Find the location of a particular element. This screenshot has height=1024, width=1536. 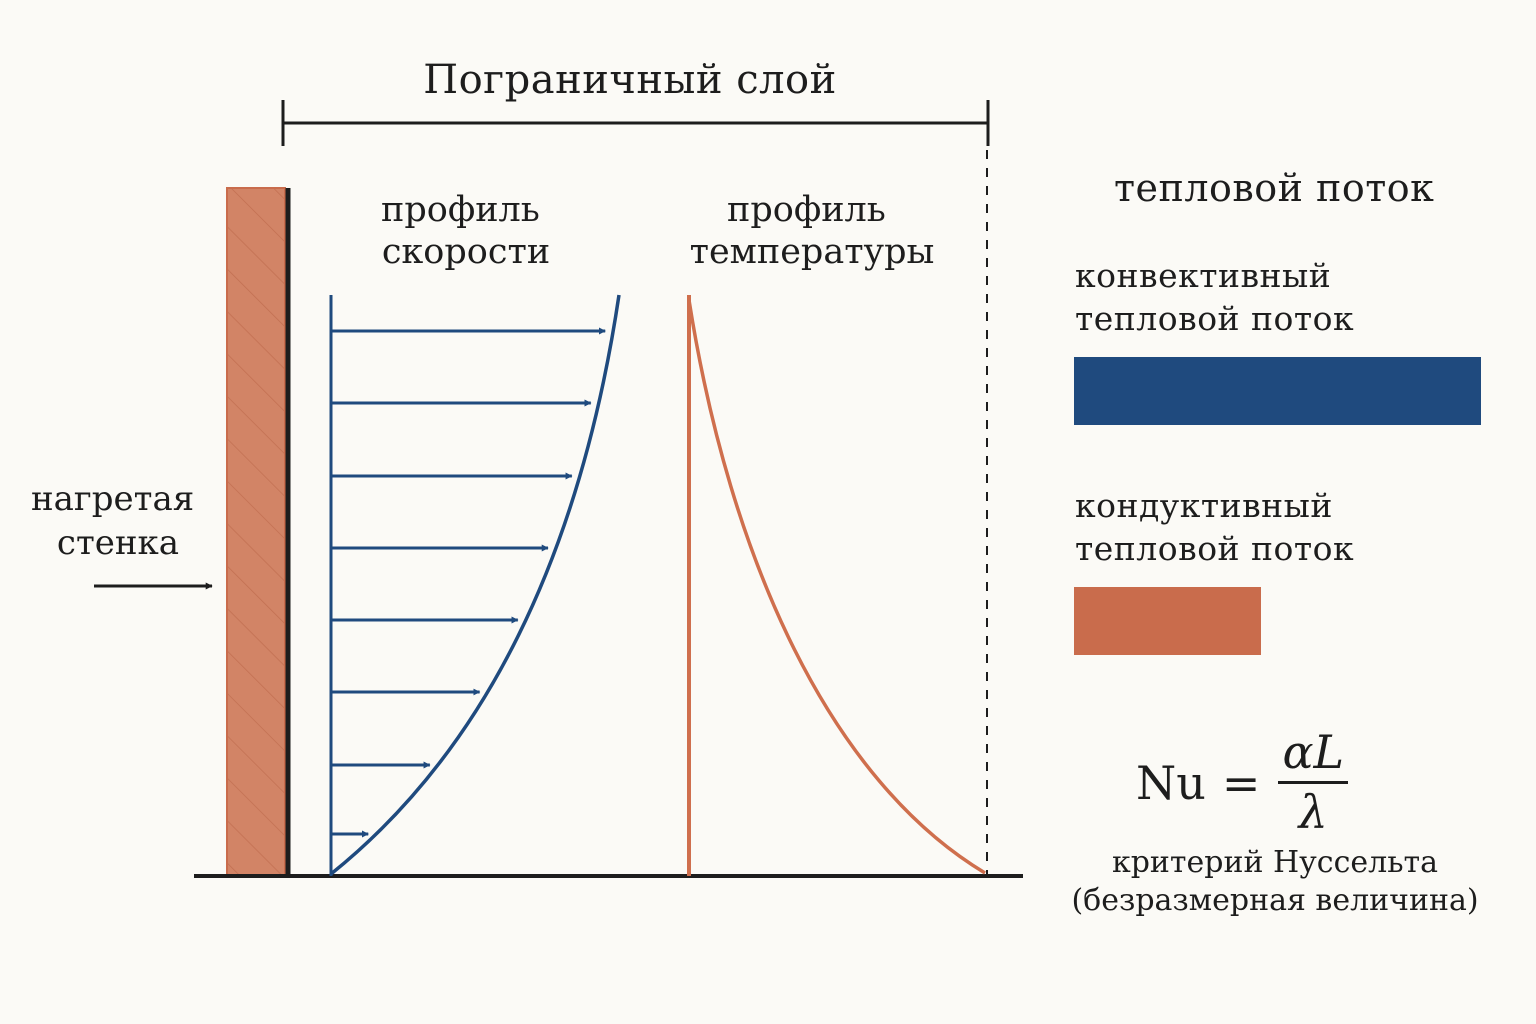

formula-equals: = is located at coordinates (1241, 783).